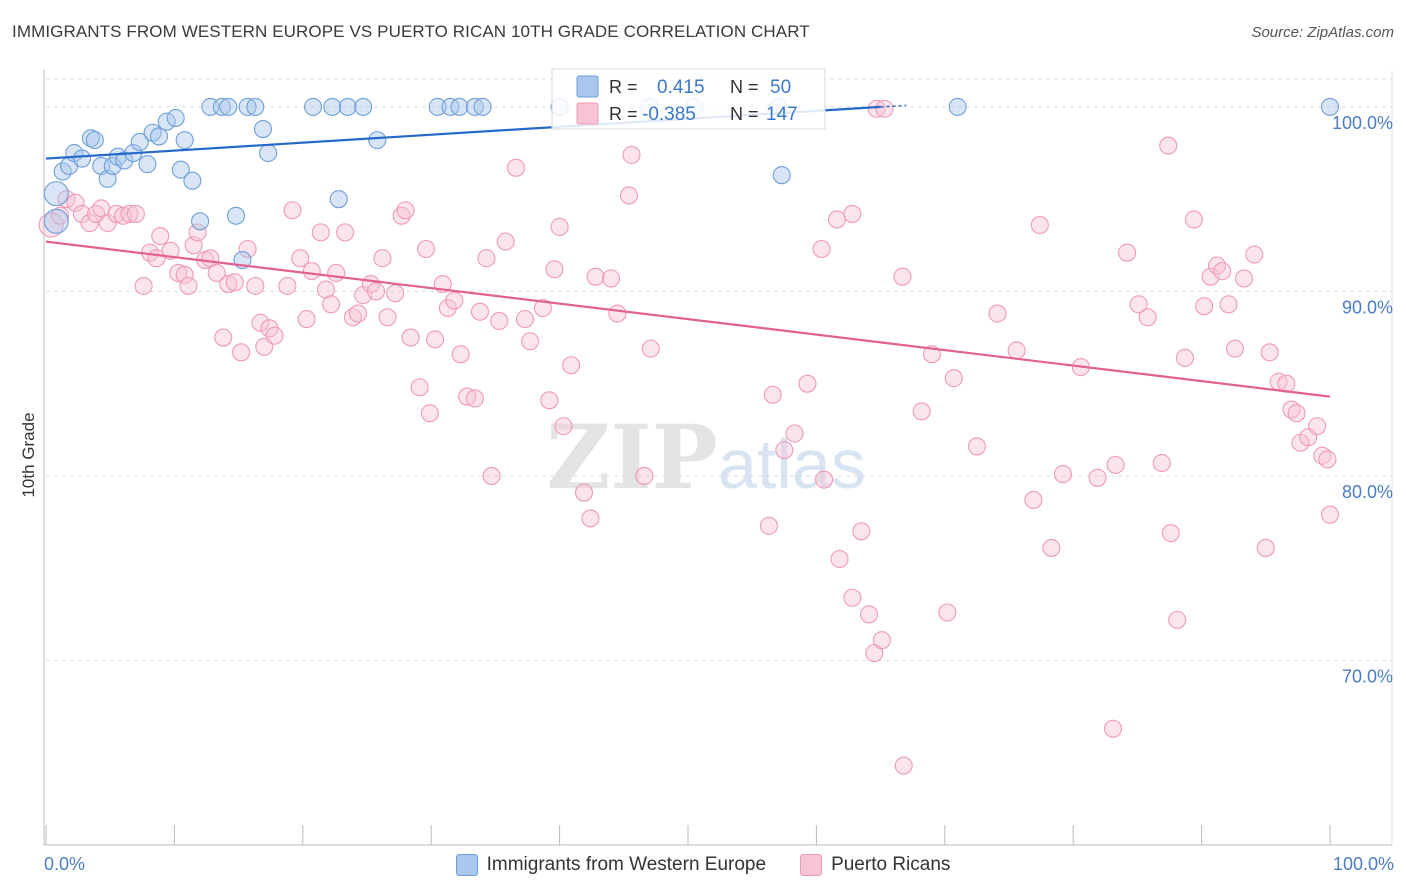  I want to click on legend-label-puerto-ricans: Puerto Ricans, so click(891, 864).